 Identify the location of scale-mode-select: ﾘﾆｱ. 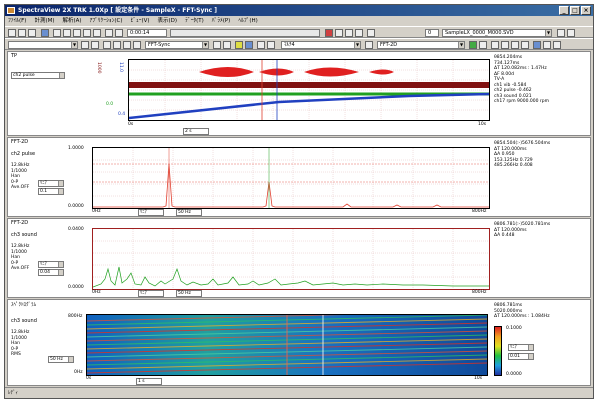
(521, 347).